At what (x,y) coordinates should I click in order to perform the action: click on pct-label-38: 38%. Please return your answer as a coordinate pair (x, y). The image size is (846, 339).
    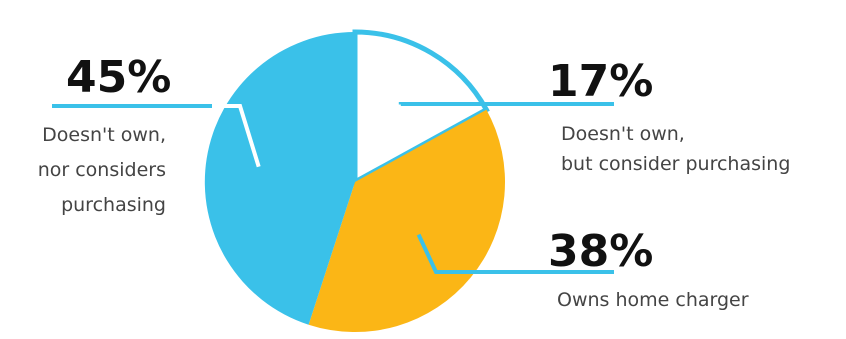
    Looking at the image, I should click on (600, 251).